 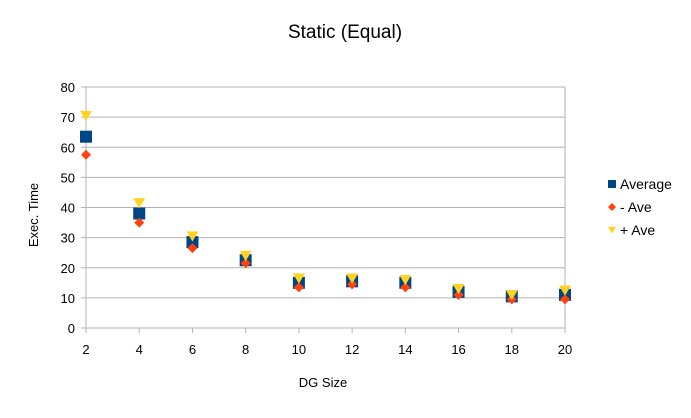 What do you see at coordinates (68, 238) in the screenshot?
I see `y-tick-label: 30` at bounding box center [68, 238].